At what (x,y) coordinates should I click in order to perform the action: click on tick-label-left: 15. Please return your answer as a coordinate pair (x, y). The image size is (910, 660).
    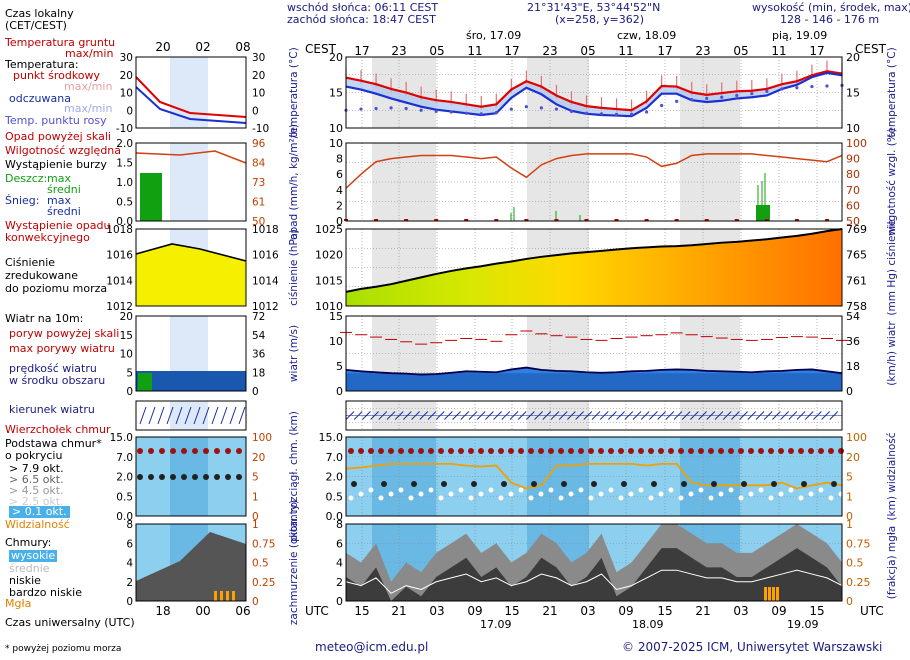
    Looking at the image, I should click on (336, 93).